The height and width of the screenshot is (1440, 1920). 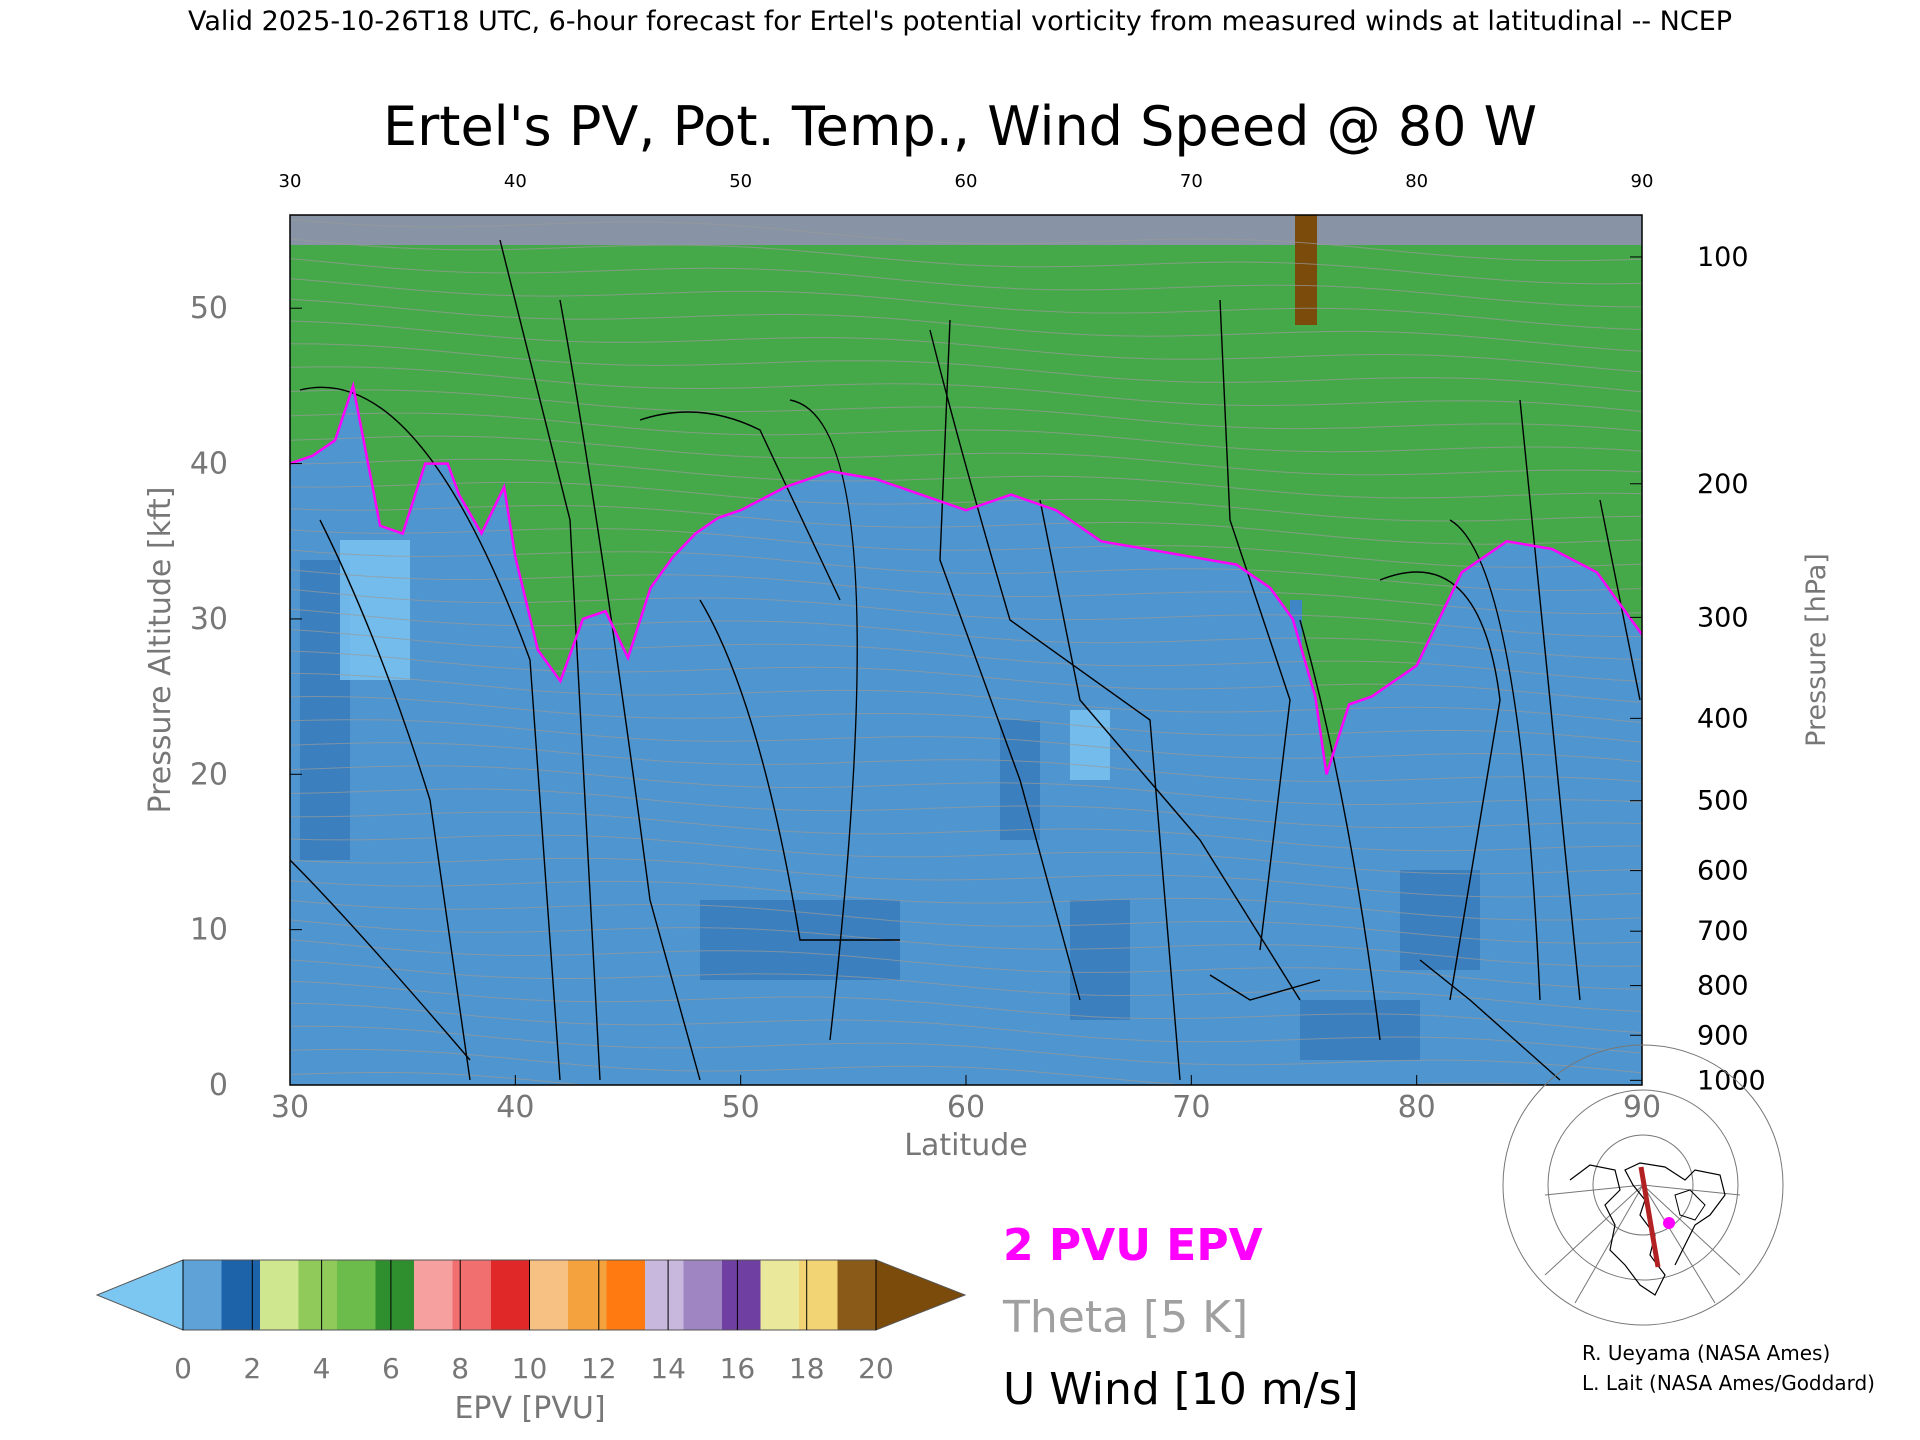 I want to click on y-tick-label: 20, so click(x=209, y=774).